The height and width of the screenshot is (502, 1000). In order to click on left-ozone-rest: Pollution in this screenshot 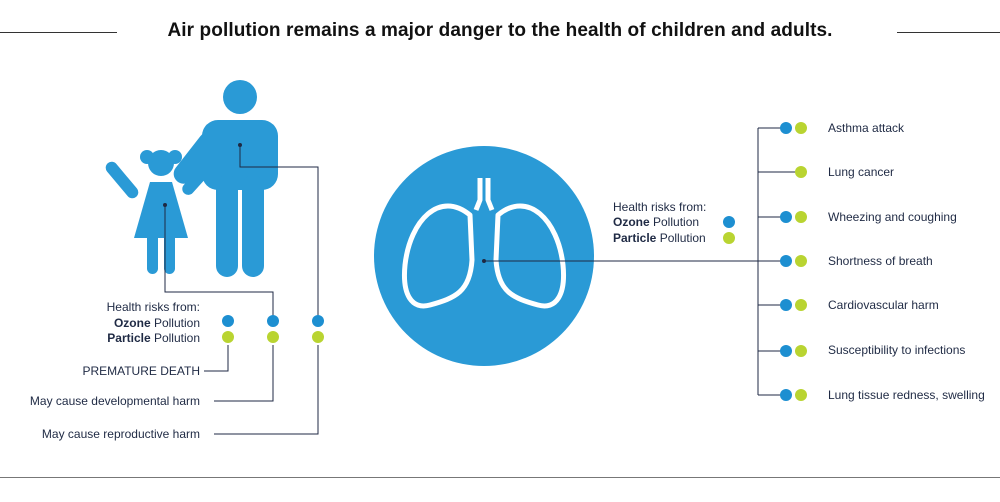, I will do `click(175, 323)`.